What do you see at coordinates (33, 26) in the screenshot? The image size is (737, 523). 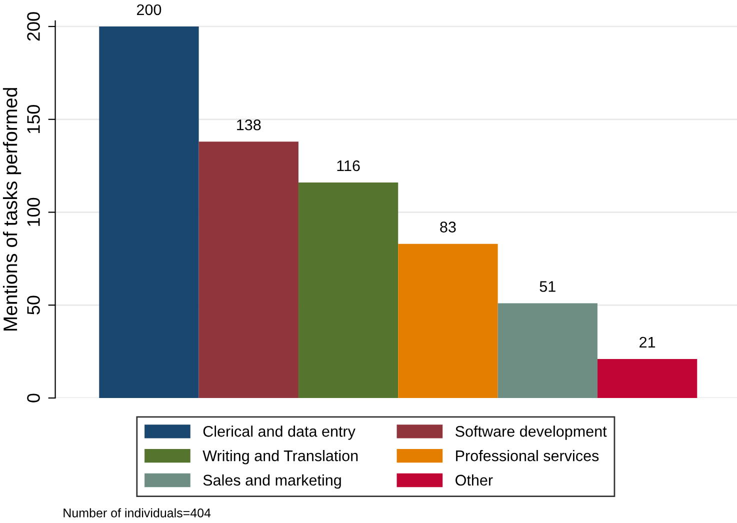 I see `y-tick-label: 200` at bounding box center [33, 26].